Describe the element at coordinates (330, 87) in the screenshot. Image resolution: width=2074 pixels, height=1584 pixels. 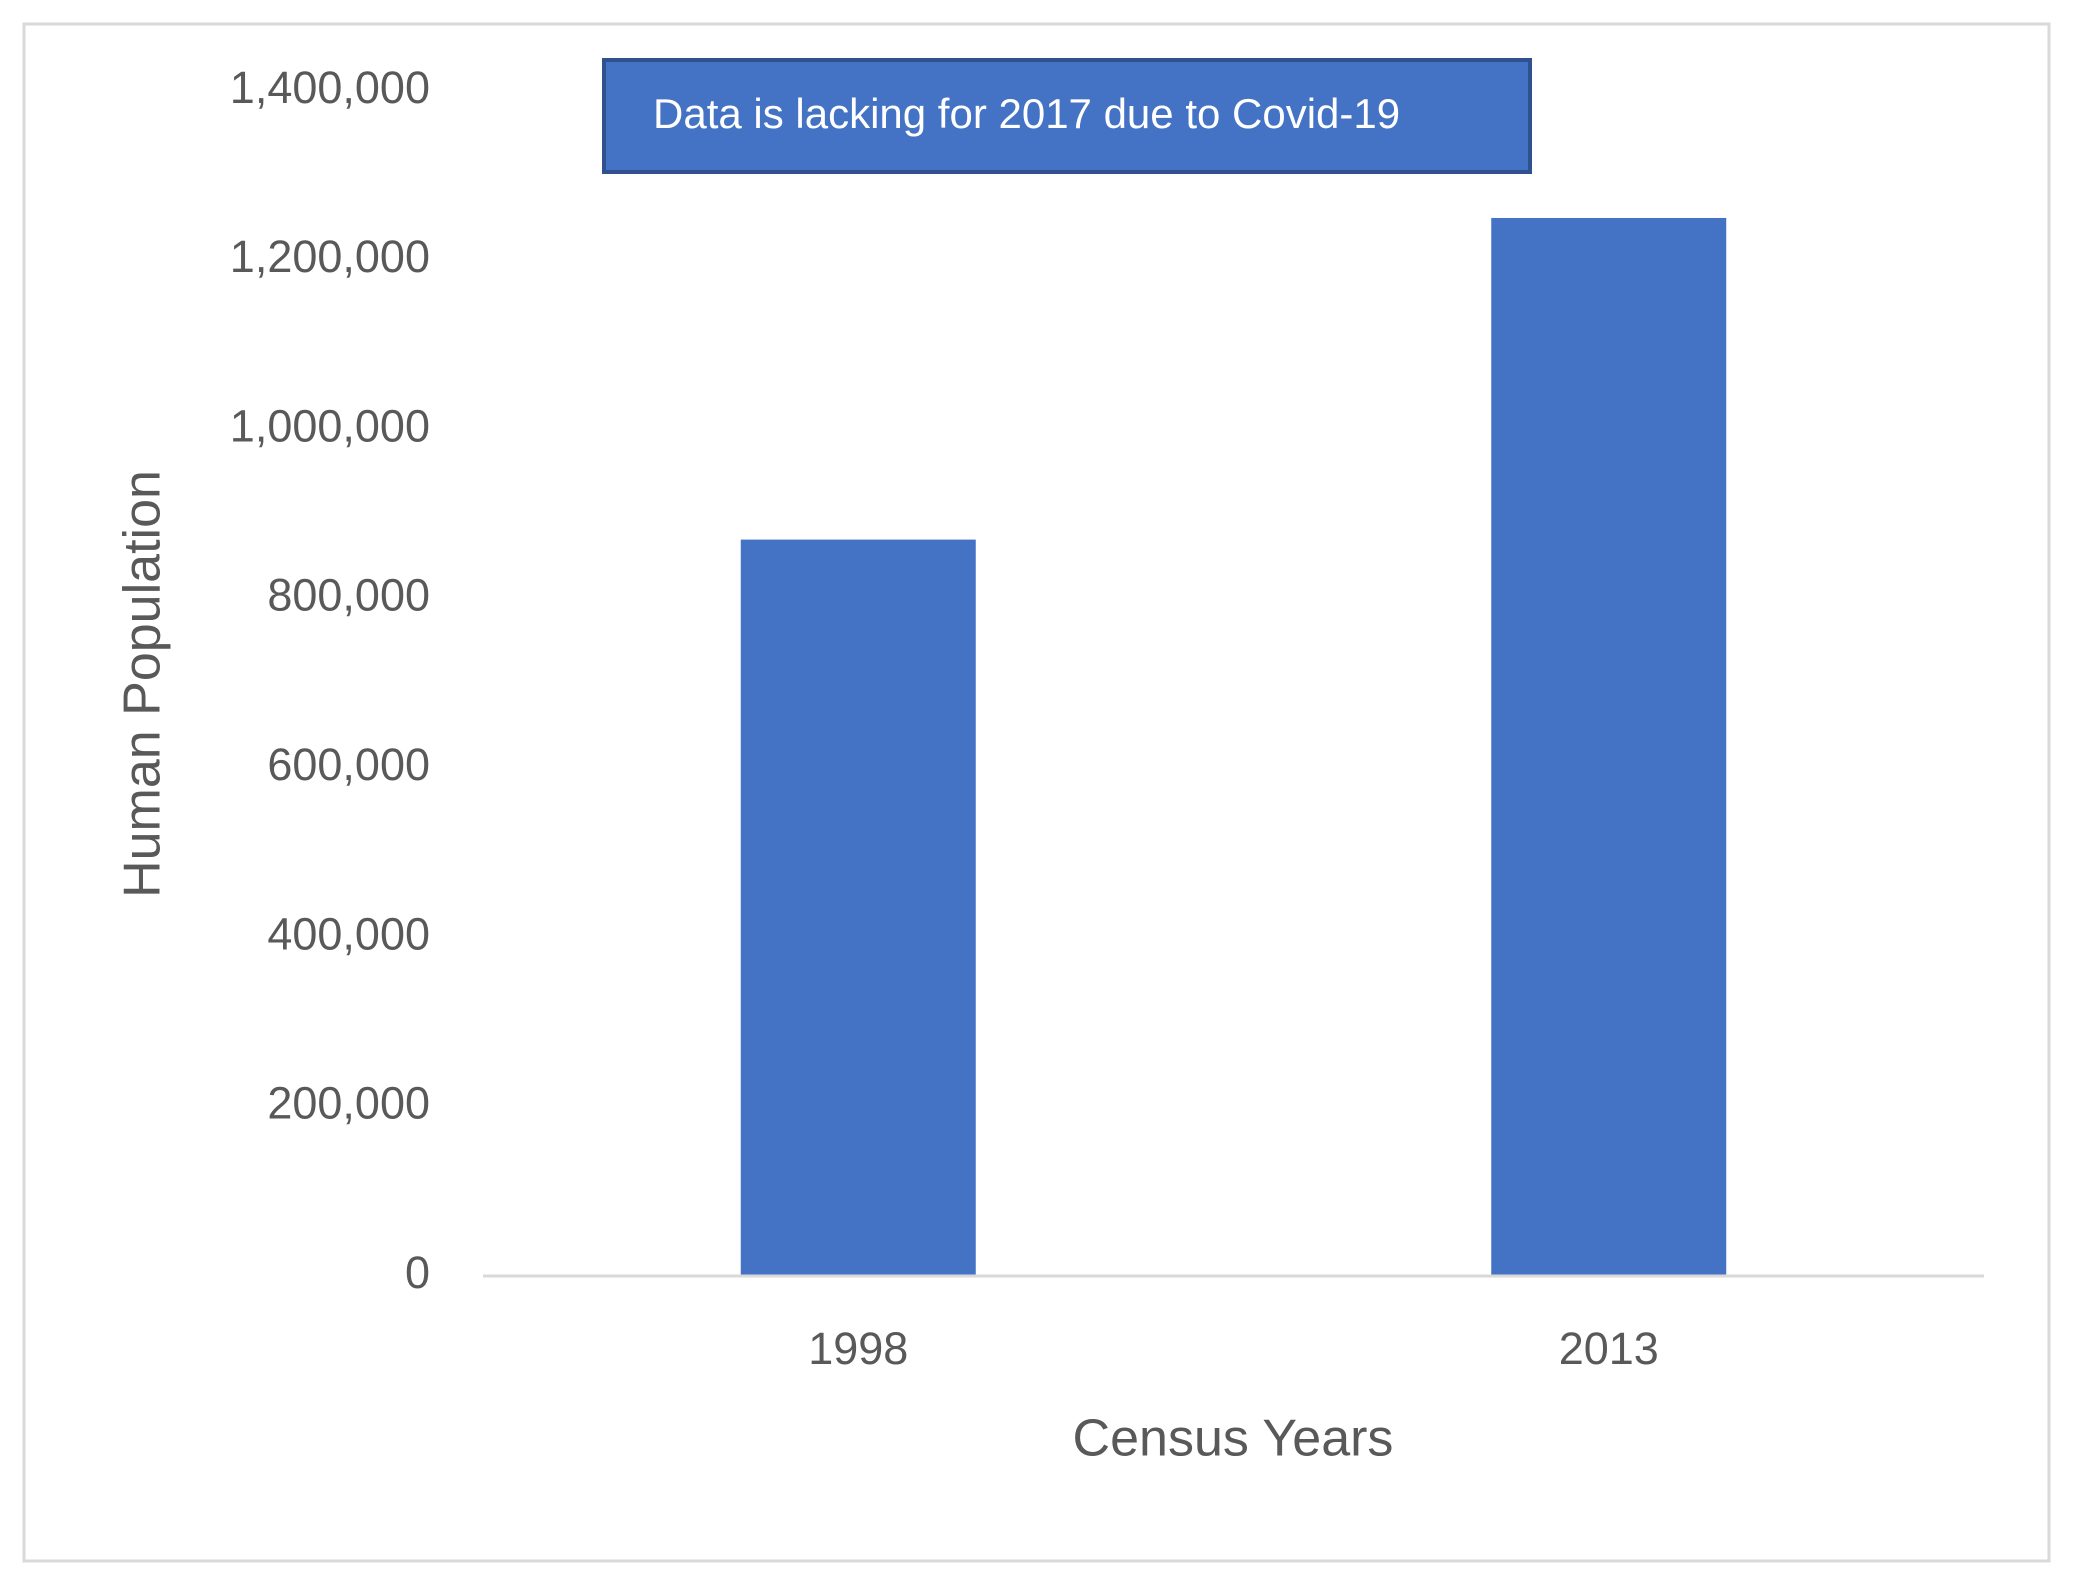
I see `y-tick-label: 1,400,000` at that location.